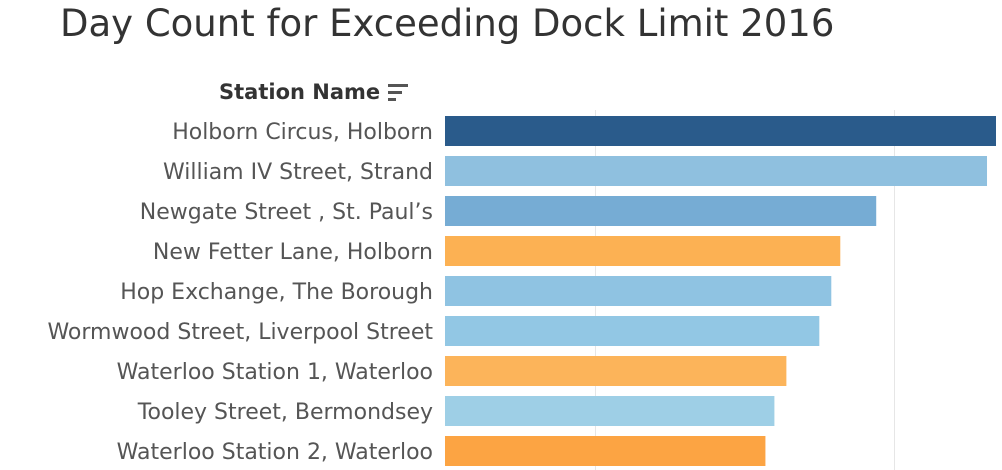 The width and height of the screenshot is (1002, 470). I want to click on category-label-8: Waterloo Station 2, Waterloo, so click(275, 452).